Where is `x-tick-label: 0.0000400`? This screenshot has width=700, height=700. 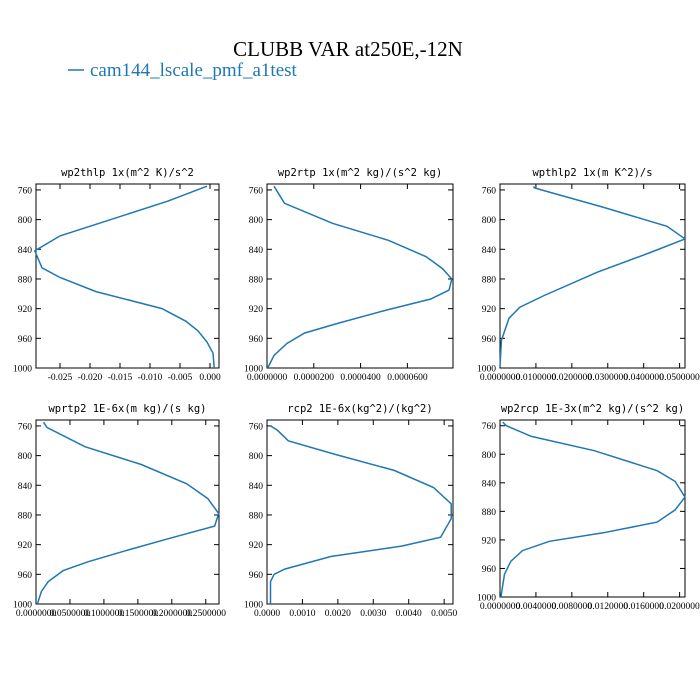
x-tick-label: 0.0000400 is located at coordinates (360, 378).